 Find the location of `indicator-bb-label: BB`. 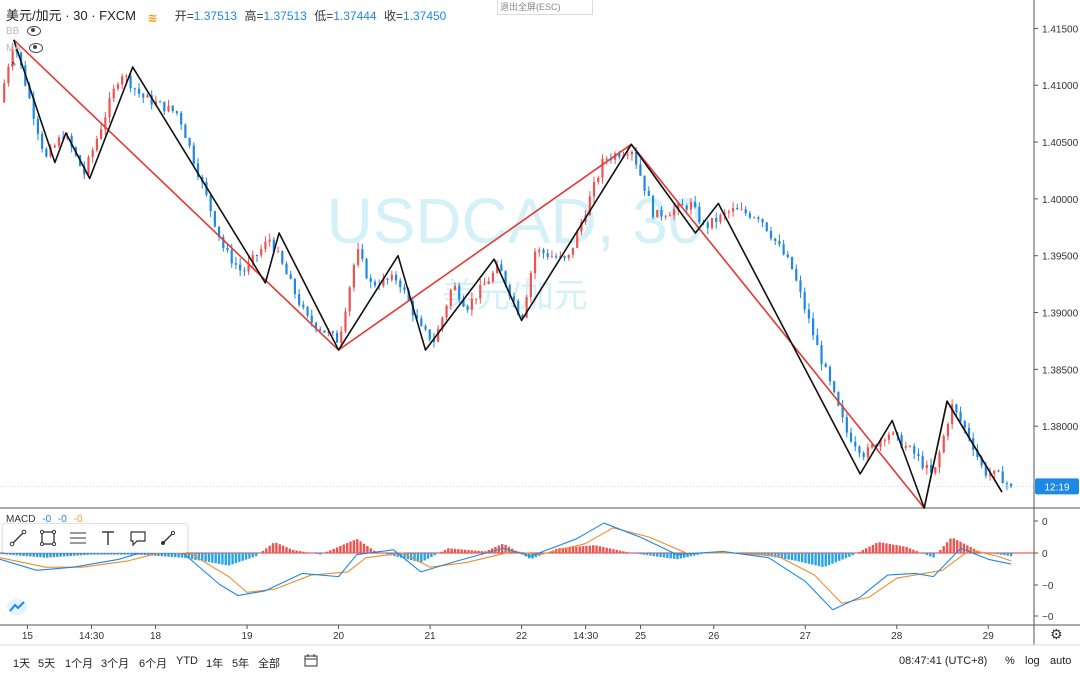

indicator-bb-label: BB is located at coordinates (13, 31).